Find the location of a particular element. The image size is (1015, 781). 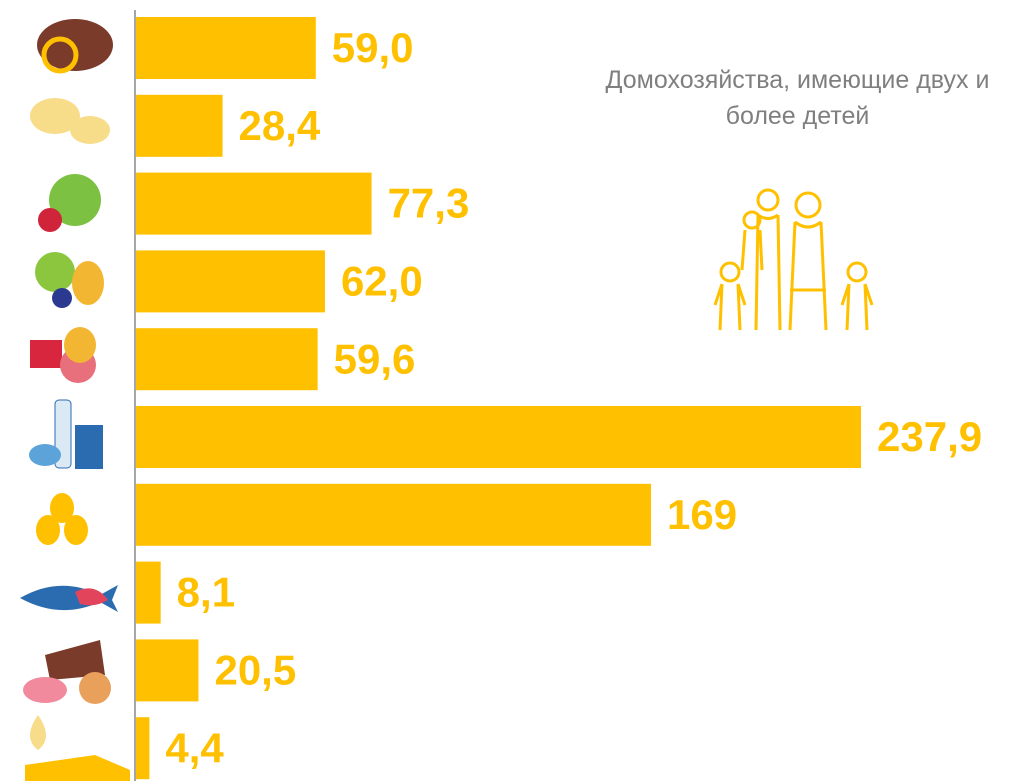

icon-roll is located at coordinates (95, 688).